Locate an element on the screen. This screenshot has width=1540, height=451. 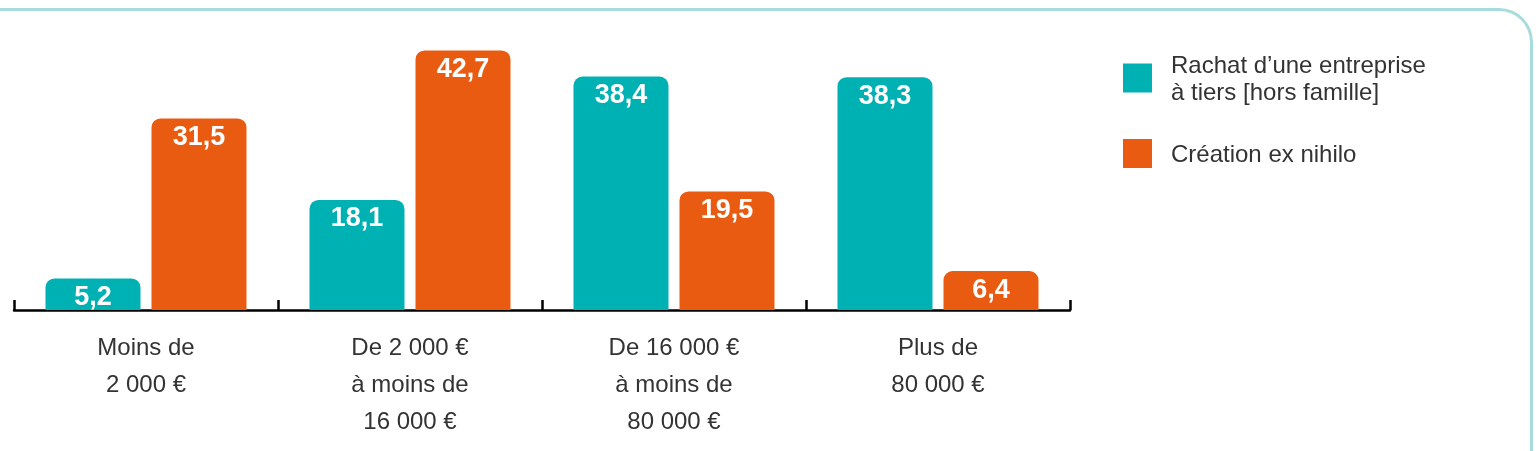
x-tick-label: Plus de 80 000 € is located at coordinates (938, 365).